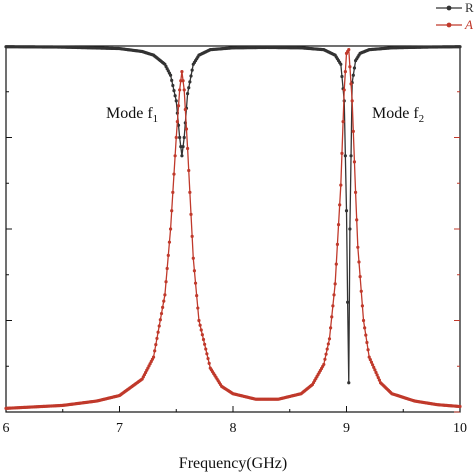 This screenshot has height=474, width=474. I want to click on legend-marker-r, so click(449, 8).